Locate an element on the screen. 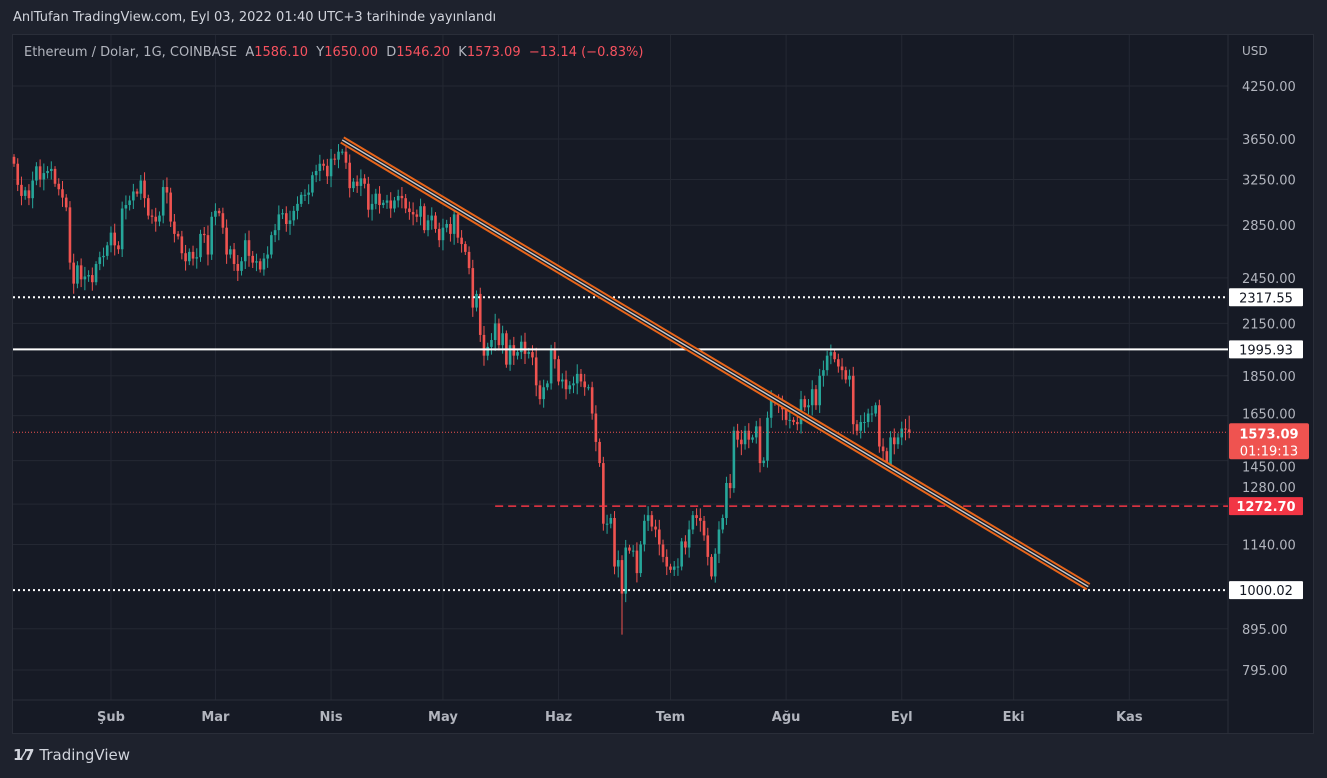  level-price-tag is located at coordinates (1266, 506).